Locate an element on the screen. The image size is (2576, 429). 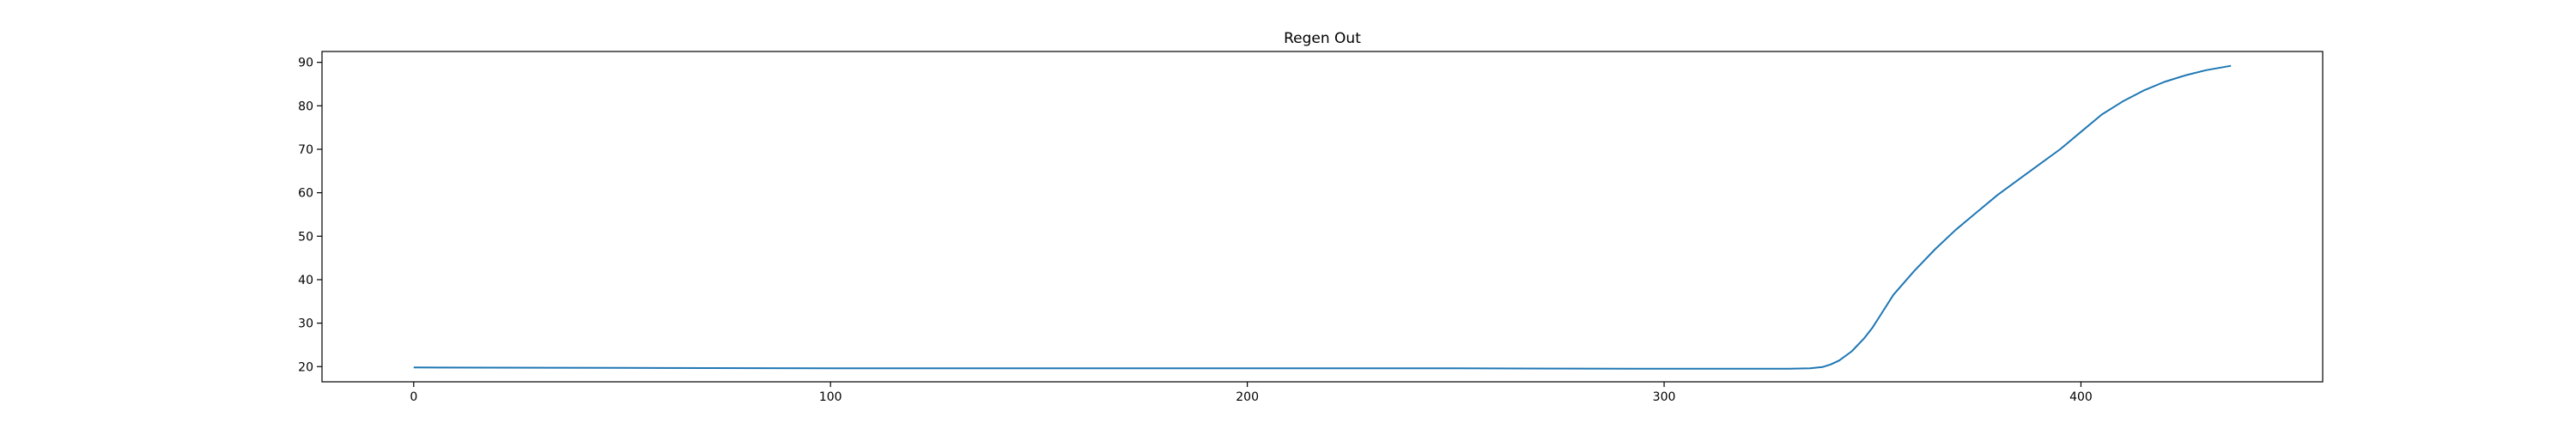
y-tick-label: 60 is located at coordinates (305, 194).